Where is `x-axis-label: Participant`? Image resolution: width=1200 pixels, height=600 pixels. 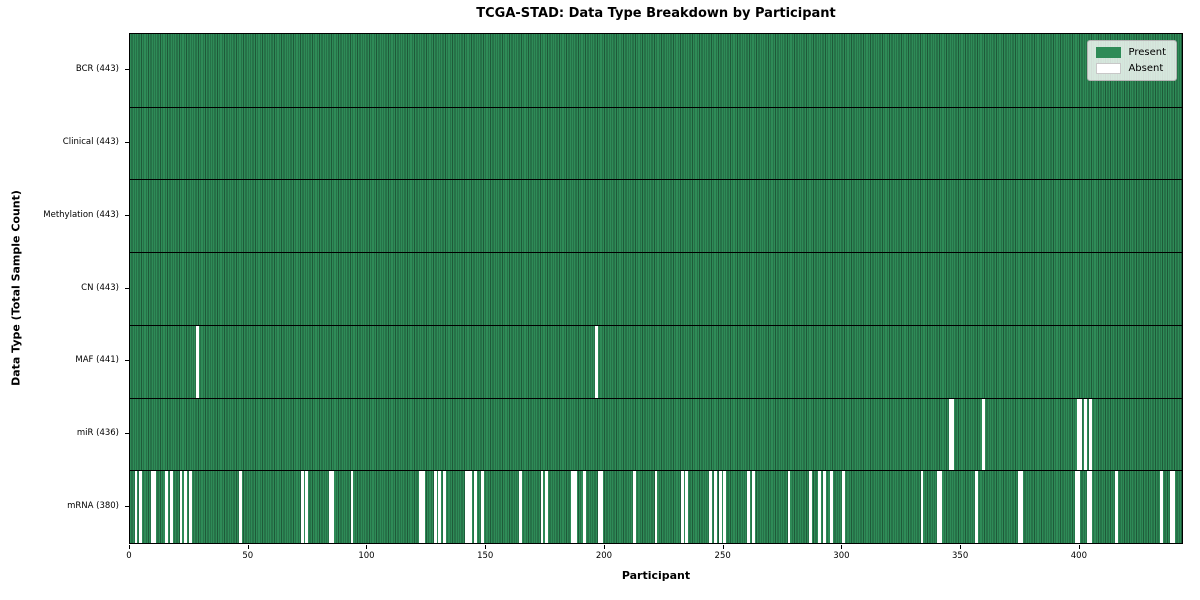 x-axis-label: Participant is located at coordinates (656, 575).